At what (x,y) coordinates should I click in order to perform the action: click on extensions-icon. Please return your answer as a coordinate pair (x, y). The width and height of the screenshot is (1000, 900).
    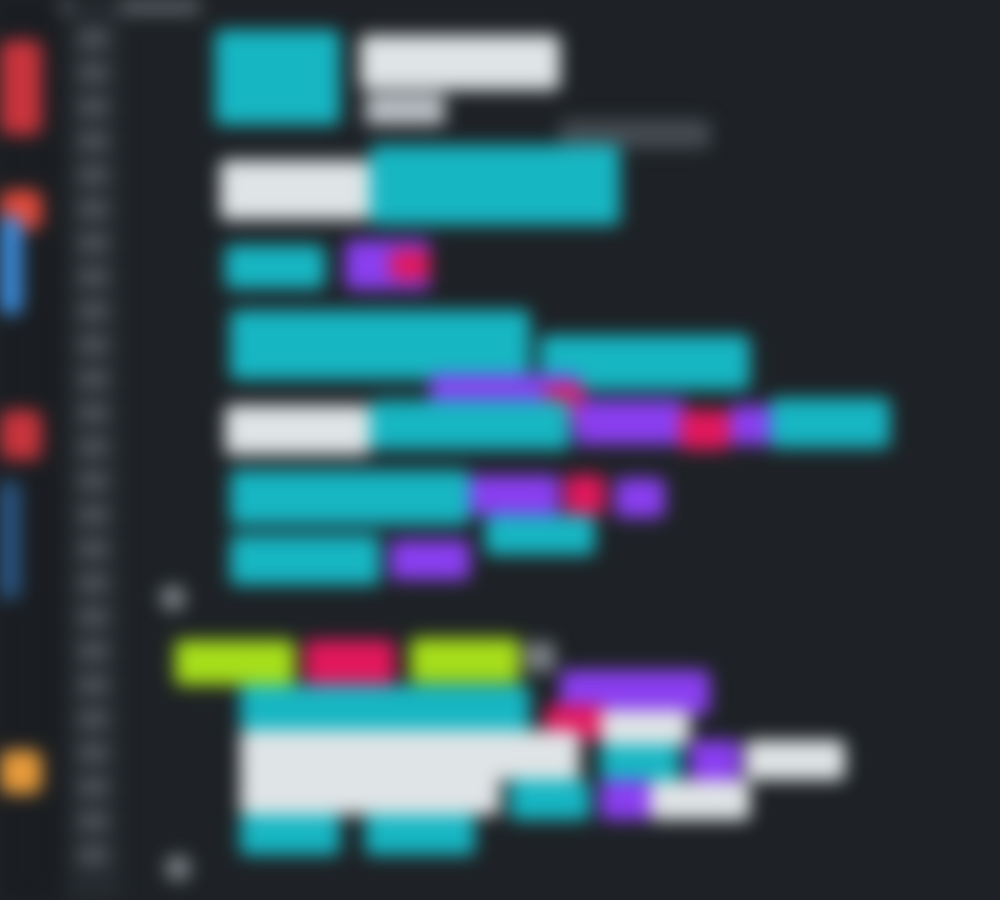
    Looking at the image, I should click on (10, 540).